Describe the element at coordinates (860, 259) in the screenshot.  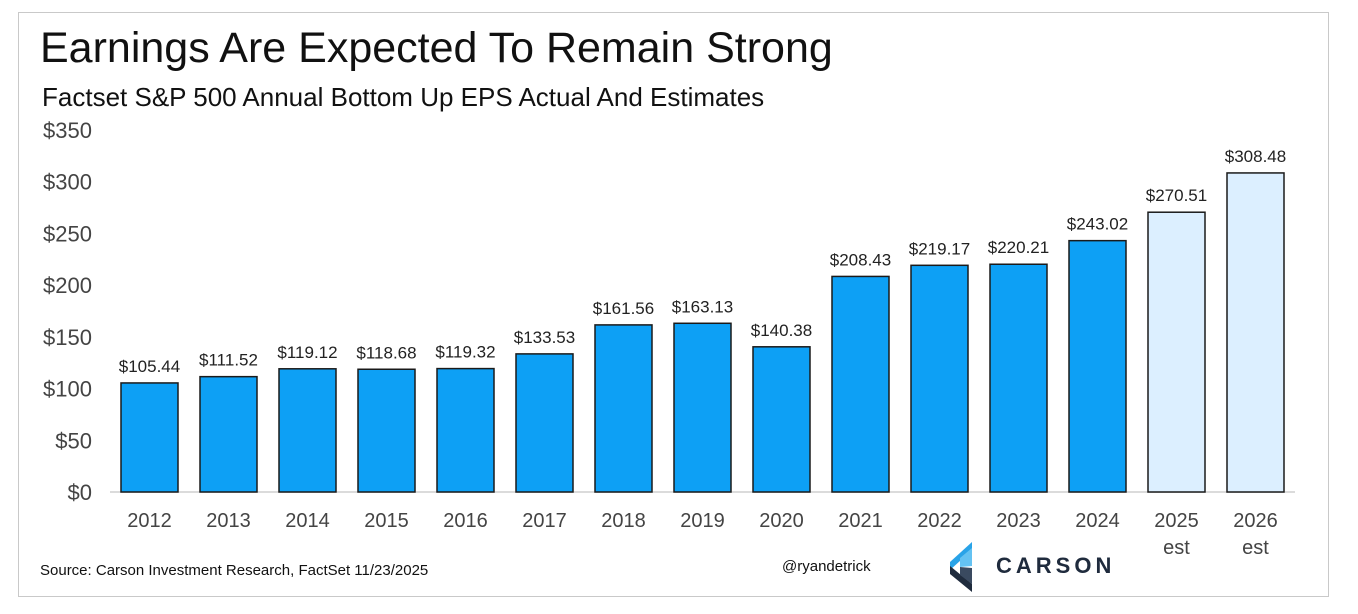
I see `data-label: $208.43` at that location.